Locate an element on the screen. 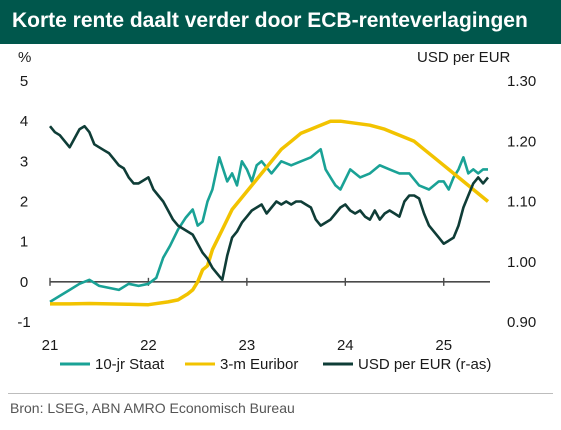 The image size is (561, 430). right-tick-label: 1.10 is located at coordinates (521, 202).